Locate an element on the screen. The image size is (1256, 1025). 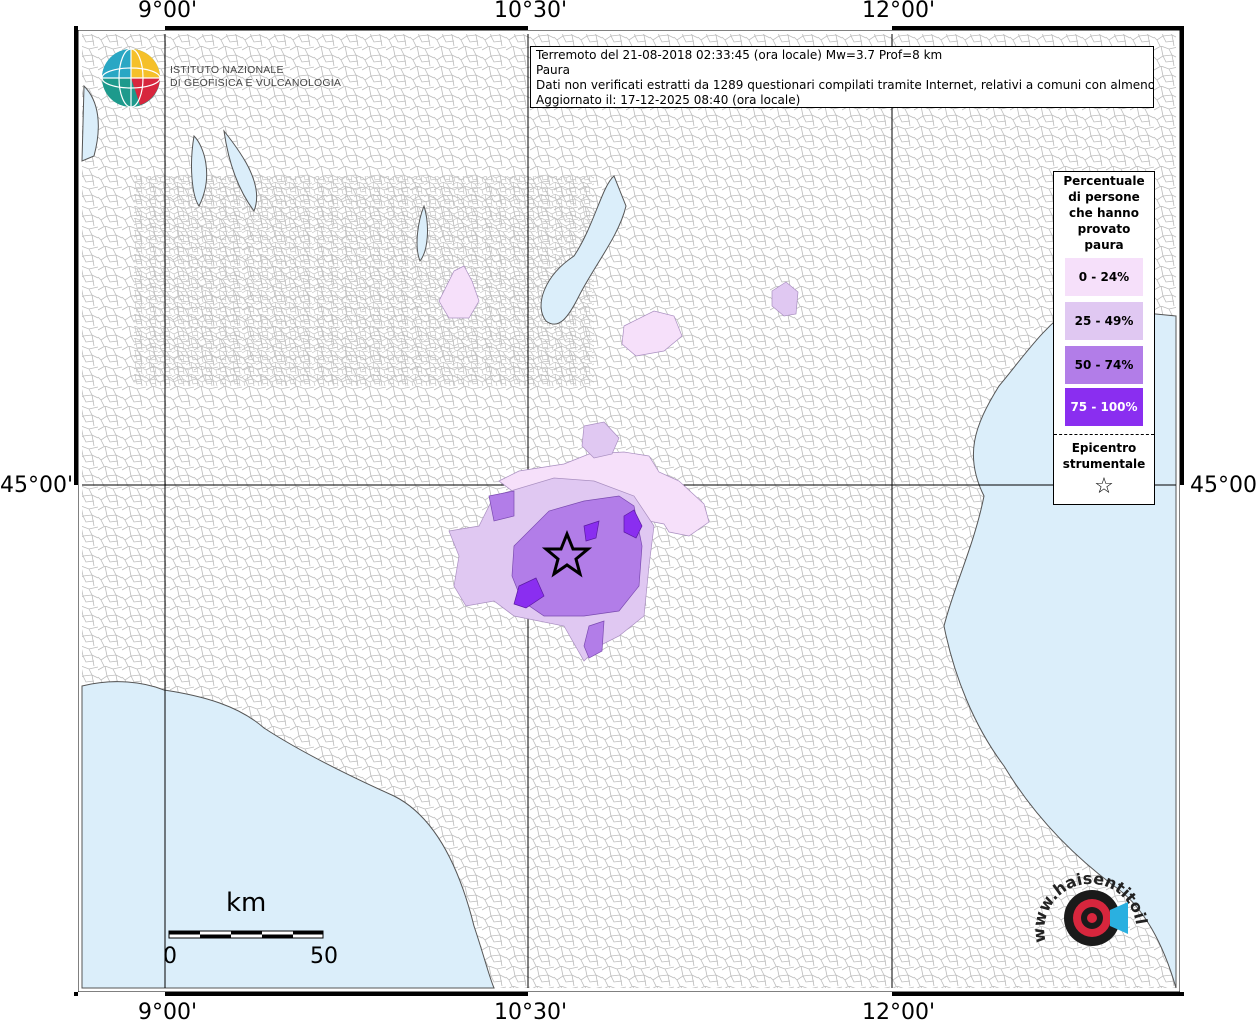
scale-title: km is located at coordinates (246, 903).